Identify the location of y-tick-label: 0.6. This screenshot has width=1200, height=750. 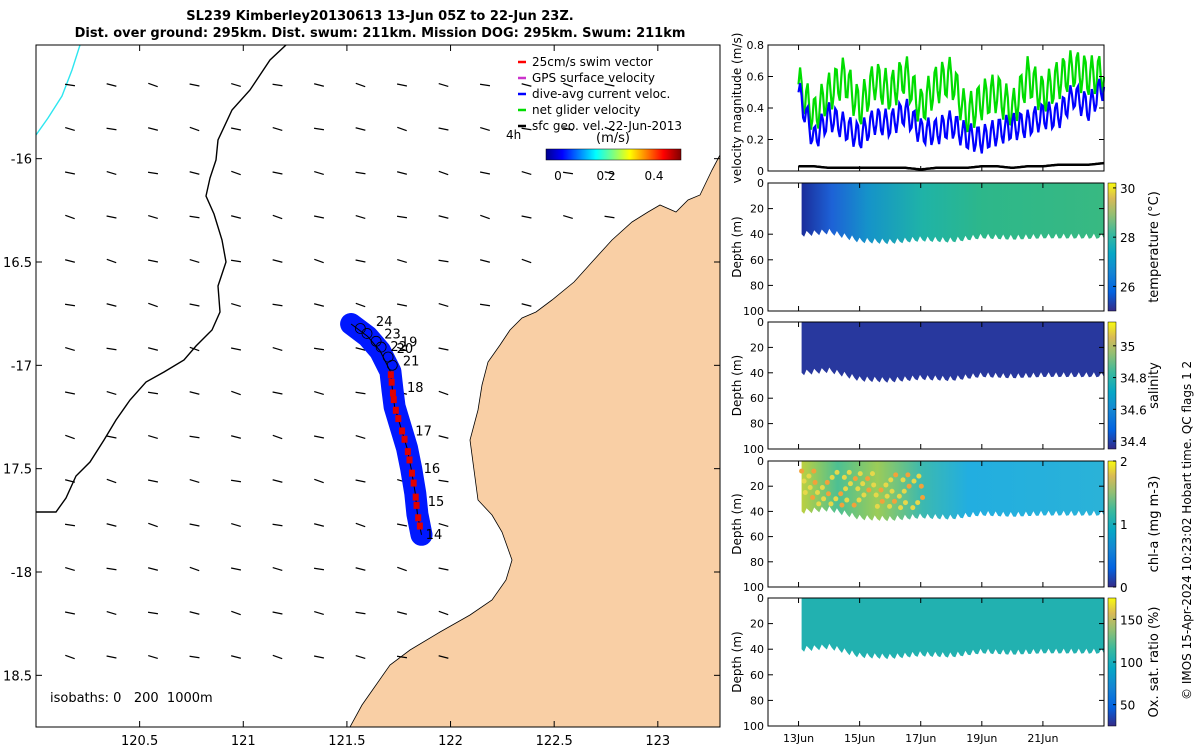
(756, 77).